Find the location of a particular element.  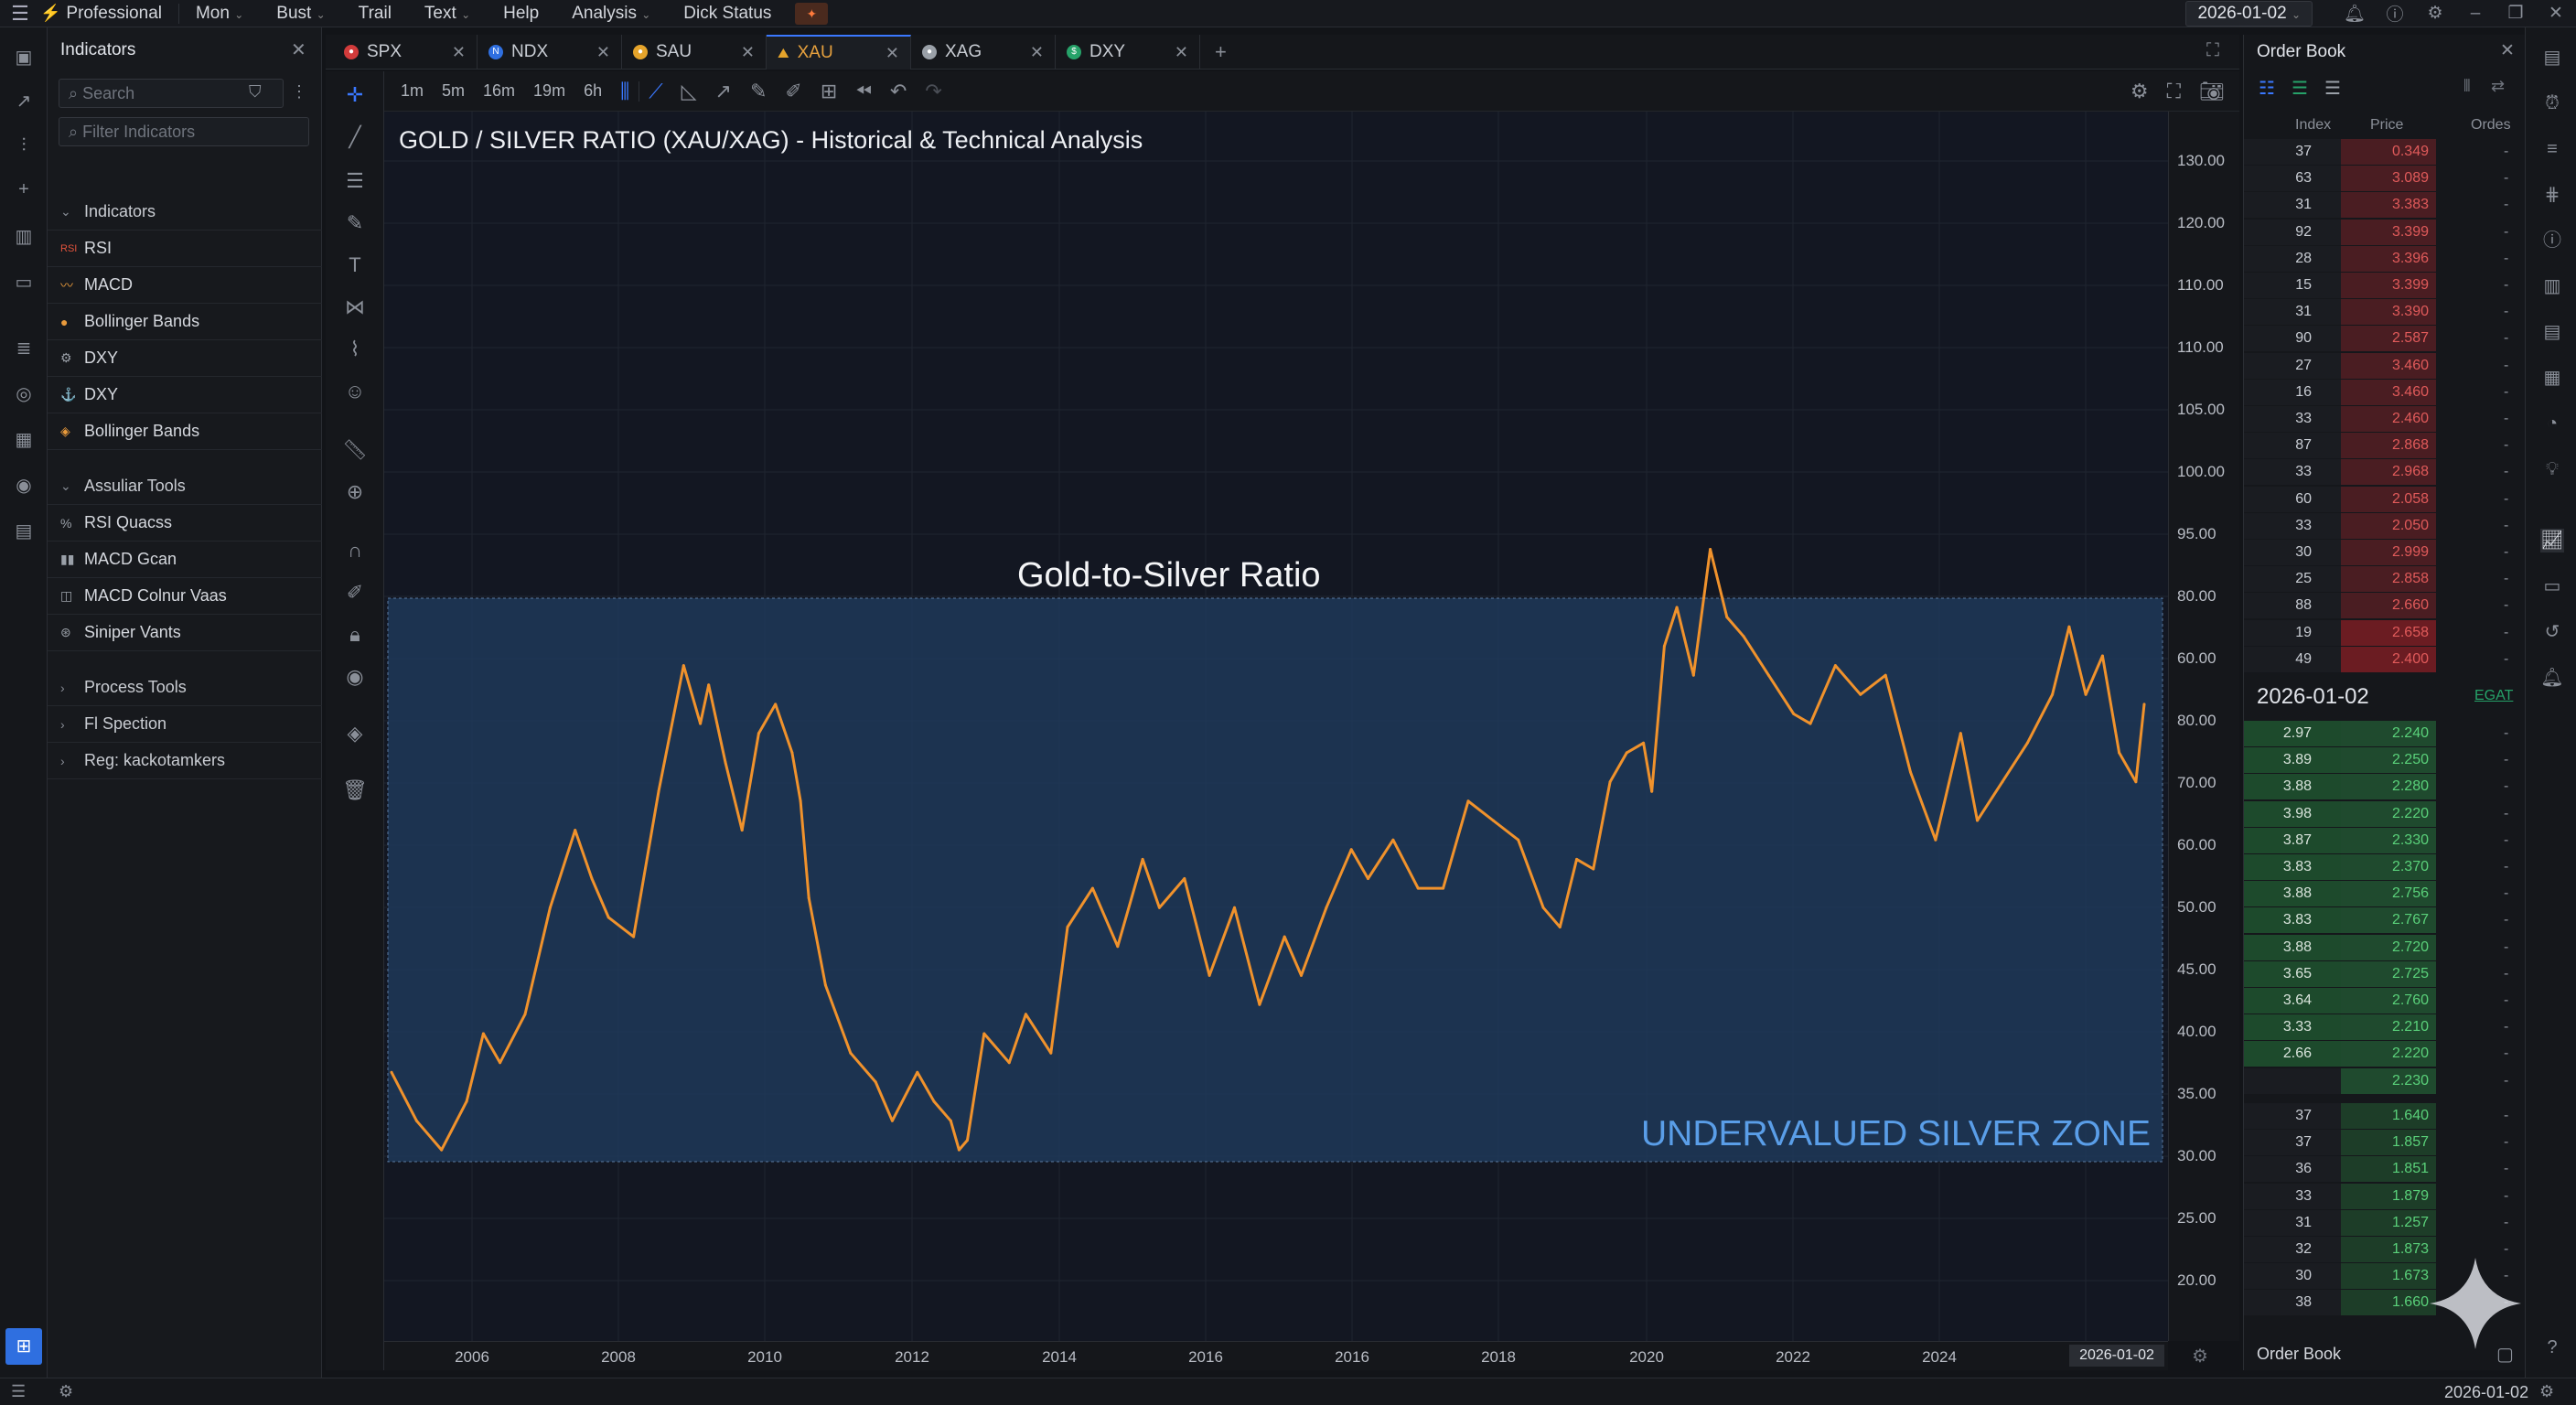

tab-dxy: $ DXY ✕ is located at coordinates (1128, 53).